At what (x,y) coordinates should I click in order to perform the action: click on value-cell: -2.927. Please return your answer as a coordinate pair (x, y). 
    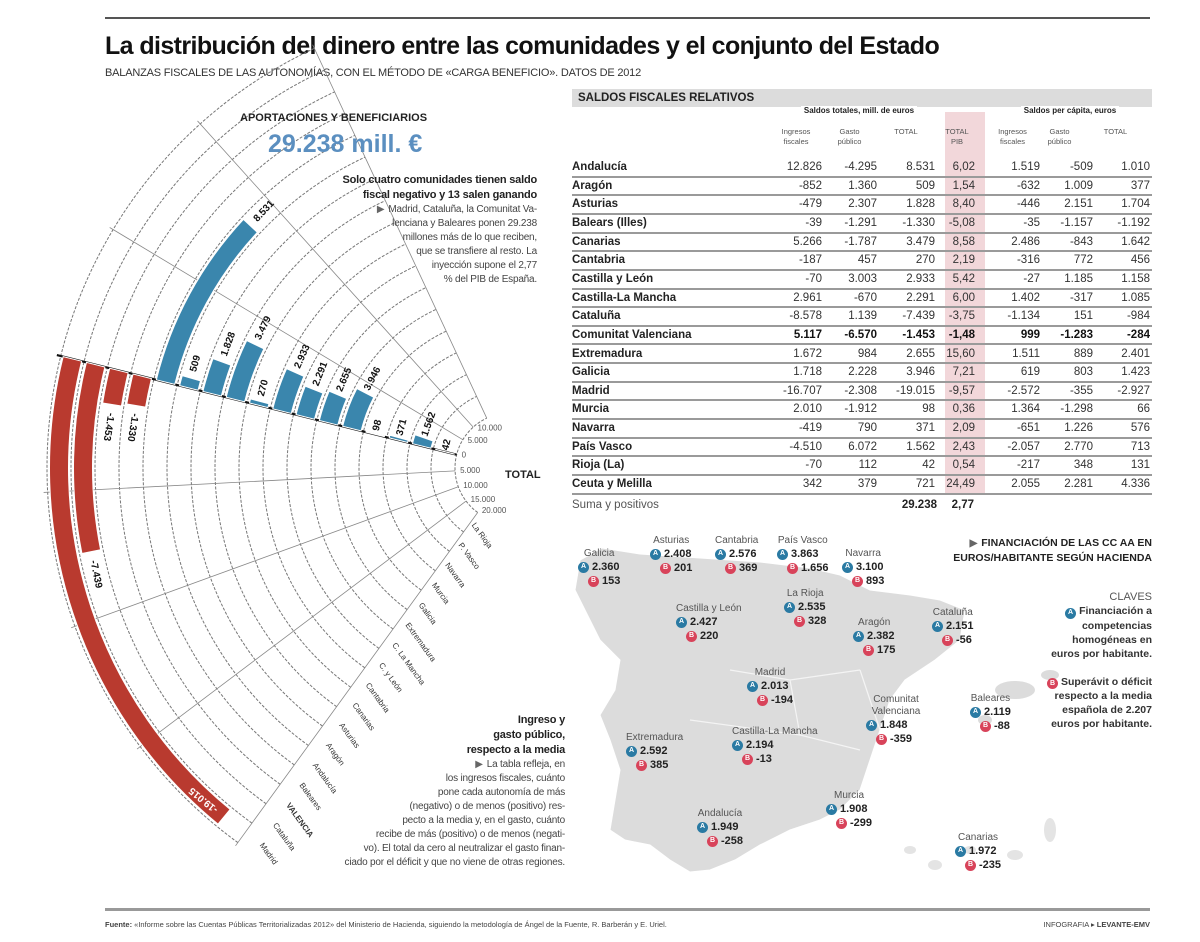
    Looking at the image, I should click on (1133, 390).